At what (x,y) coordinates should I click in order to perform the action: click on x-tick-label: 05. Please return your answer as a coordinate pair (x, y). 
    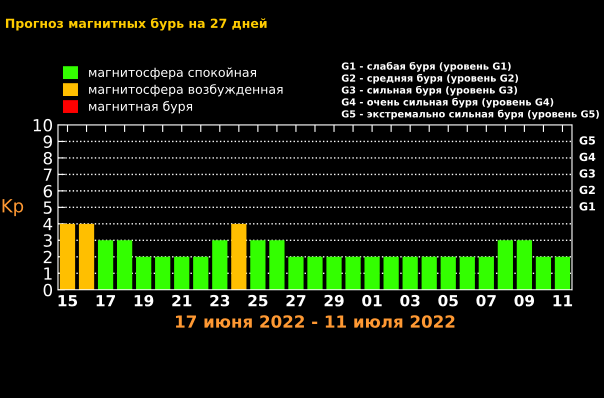
    Looking at the image, I should click on (448, 300).